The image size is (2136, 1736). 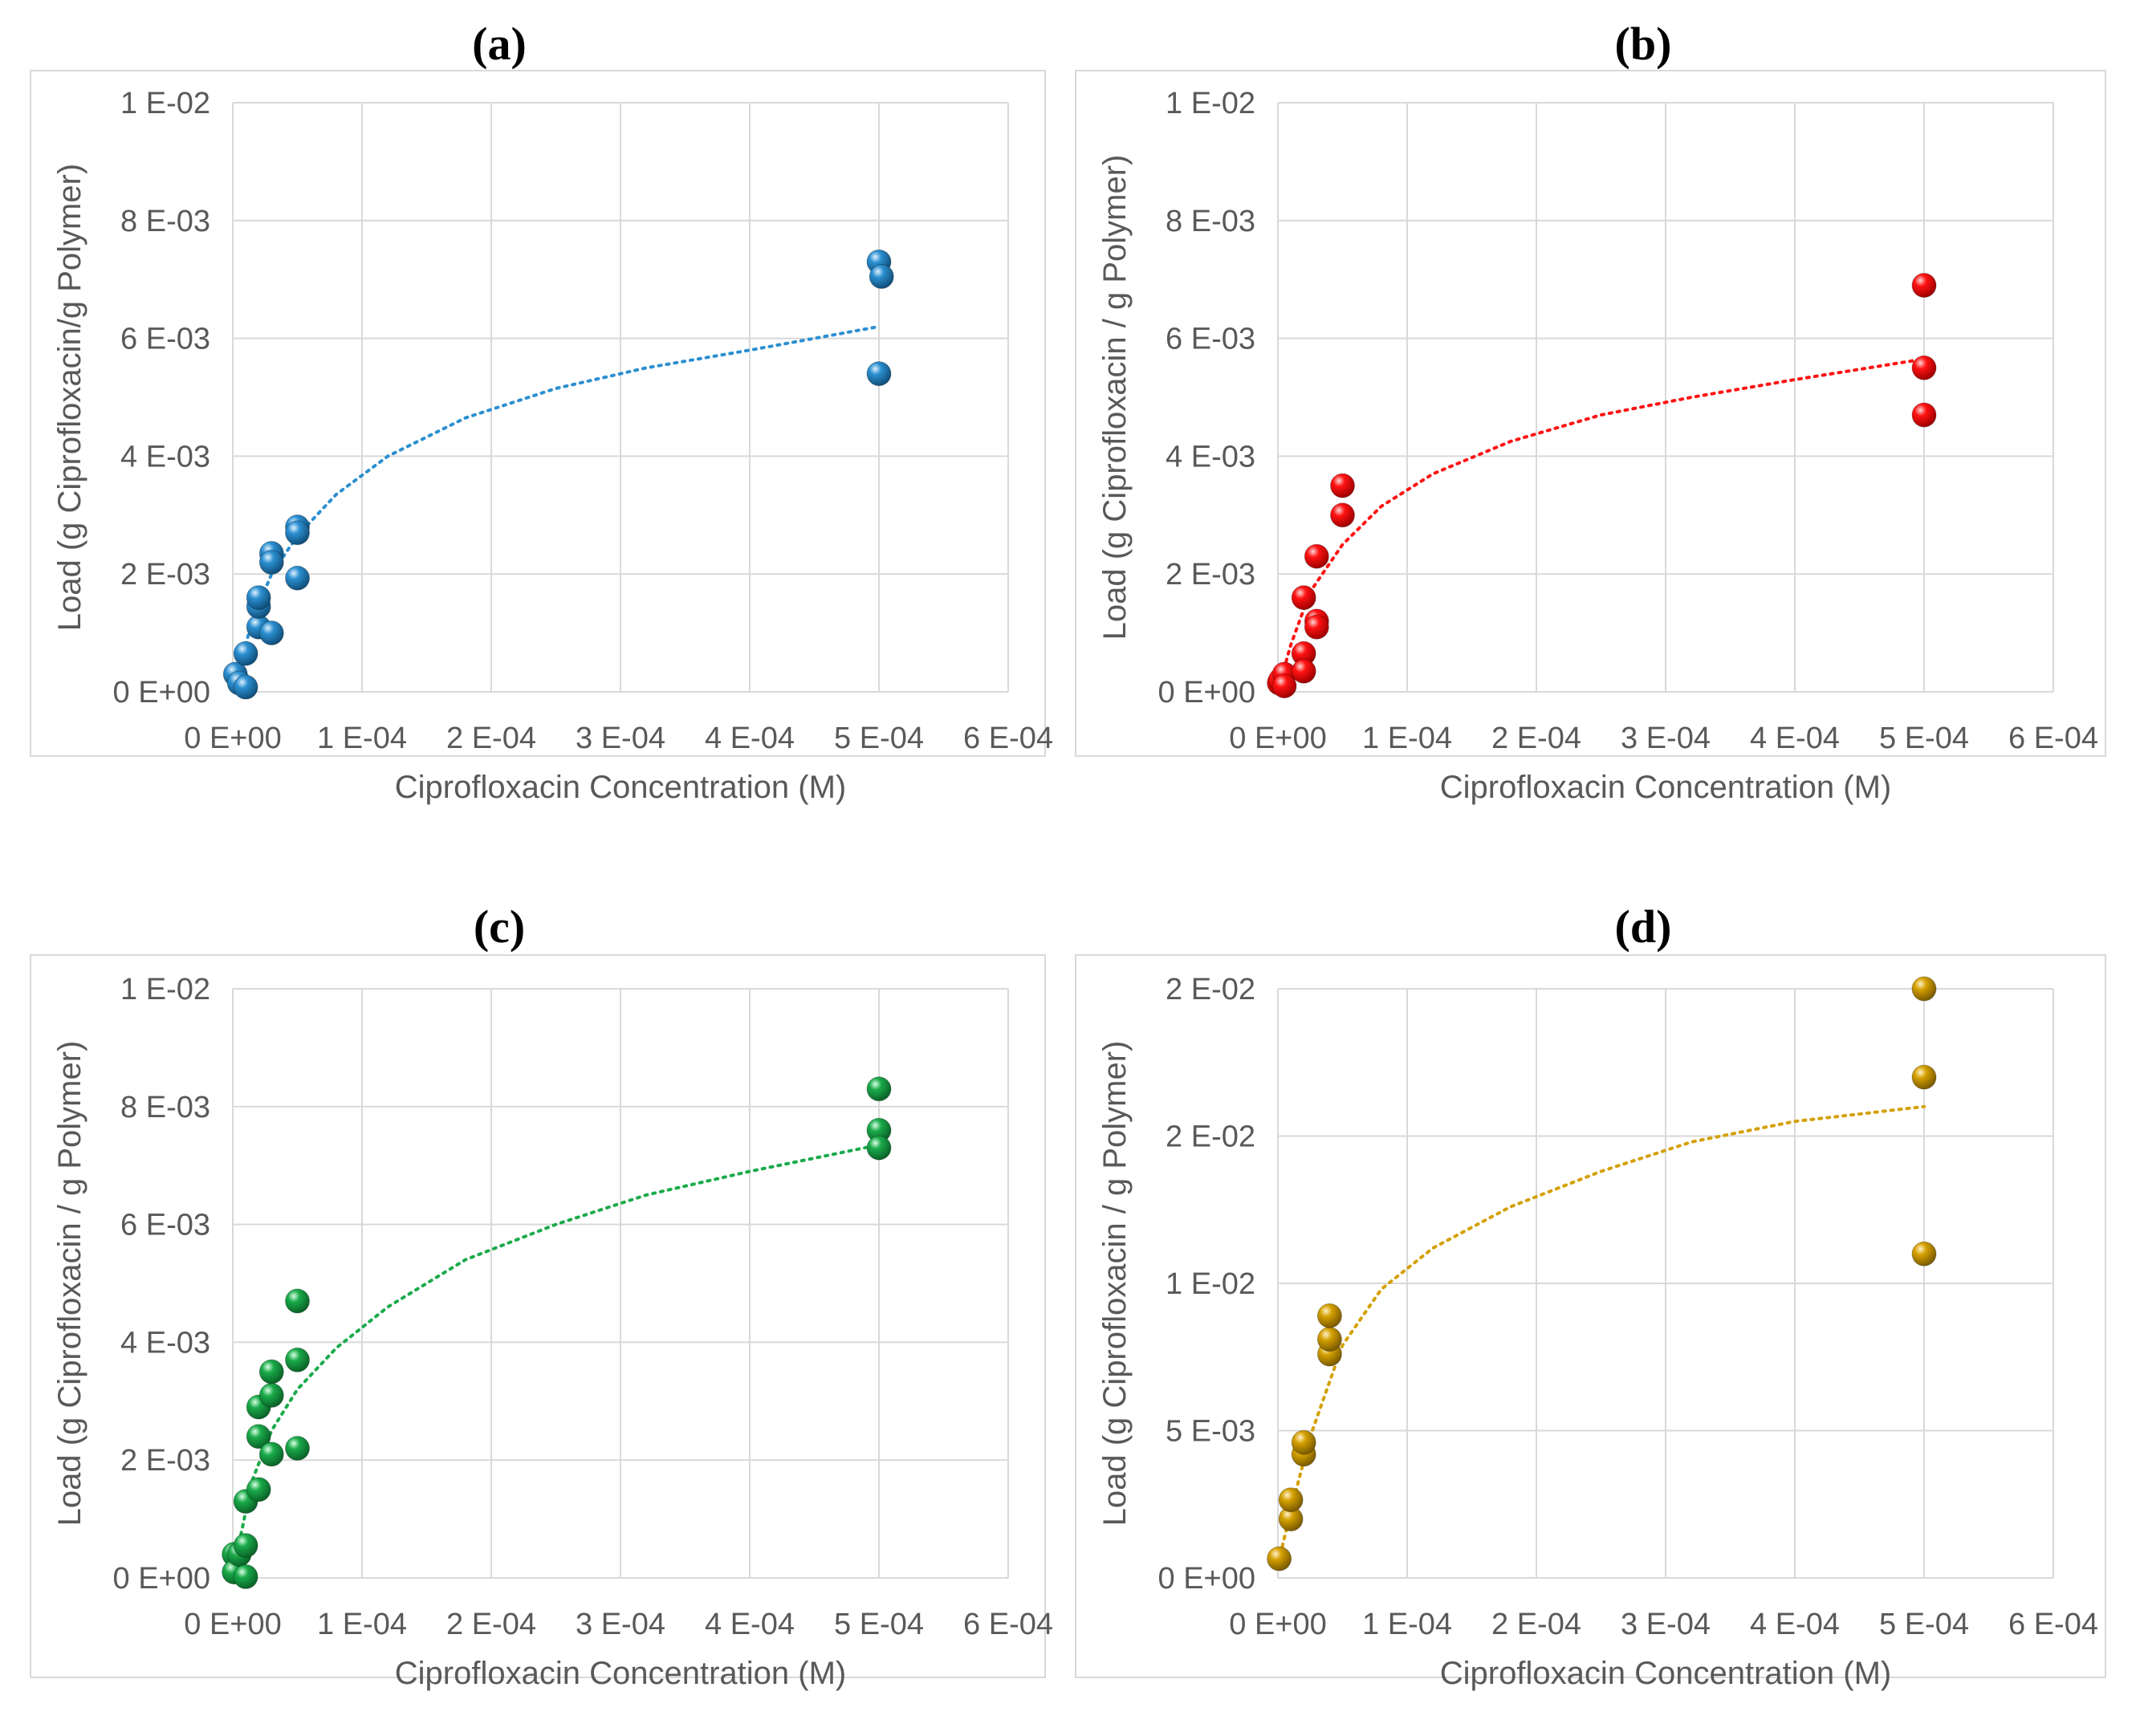 I want to click on panel-label: (a), so click(x=500, y=44).